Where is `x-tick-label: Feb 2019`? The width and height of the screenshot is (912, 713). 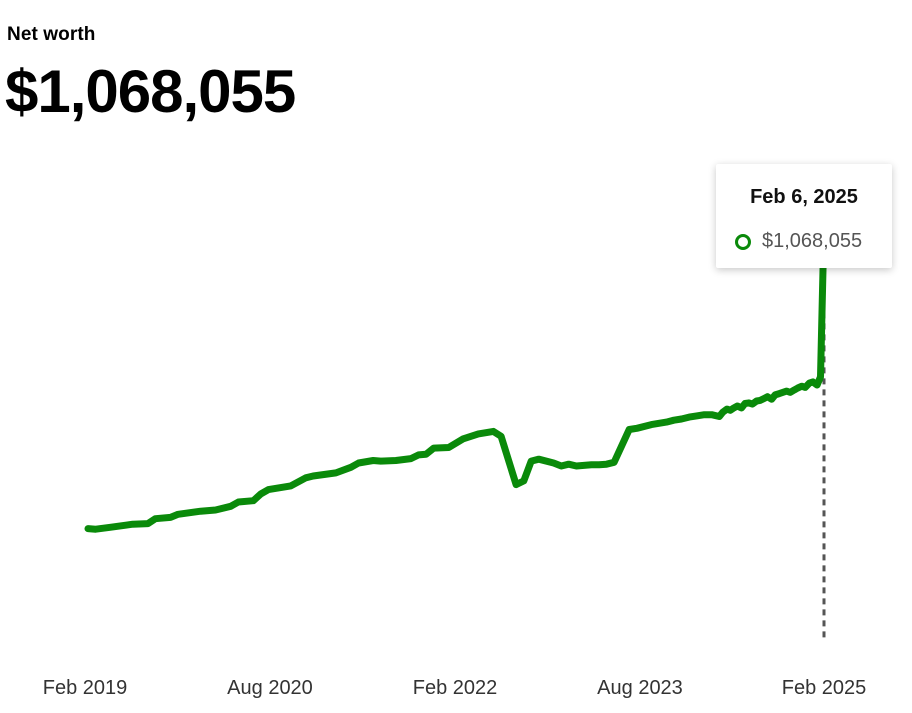
x-tick-label: Feb 2019 is located at coordinates (85, 688).